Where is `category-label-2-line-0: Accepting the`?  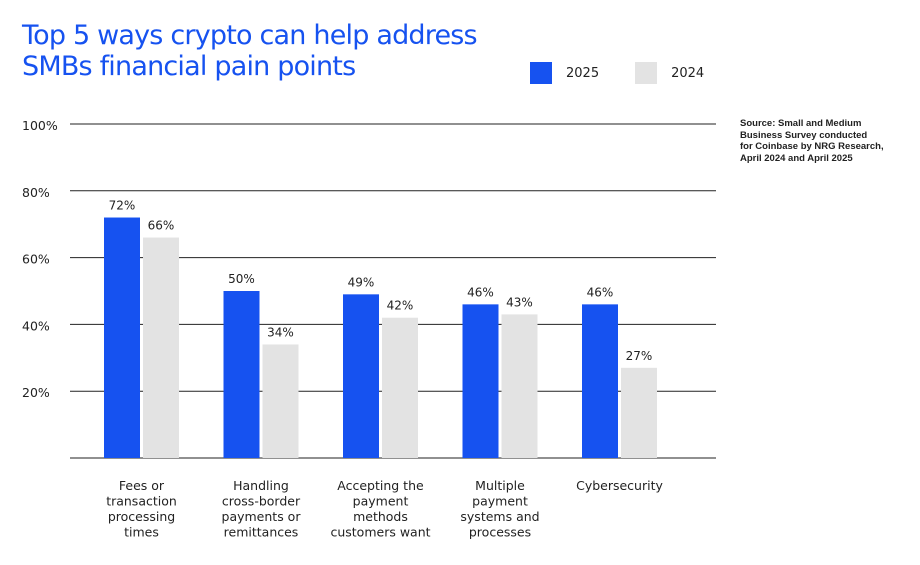 category-label-2-line-0: Accepting the is located at coordinates (380, 485).